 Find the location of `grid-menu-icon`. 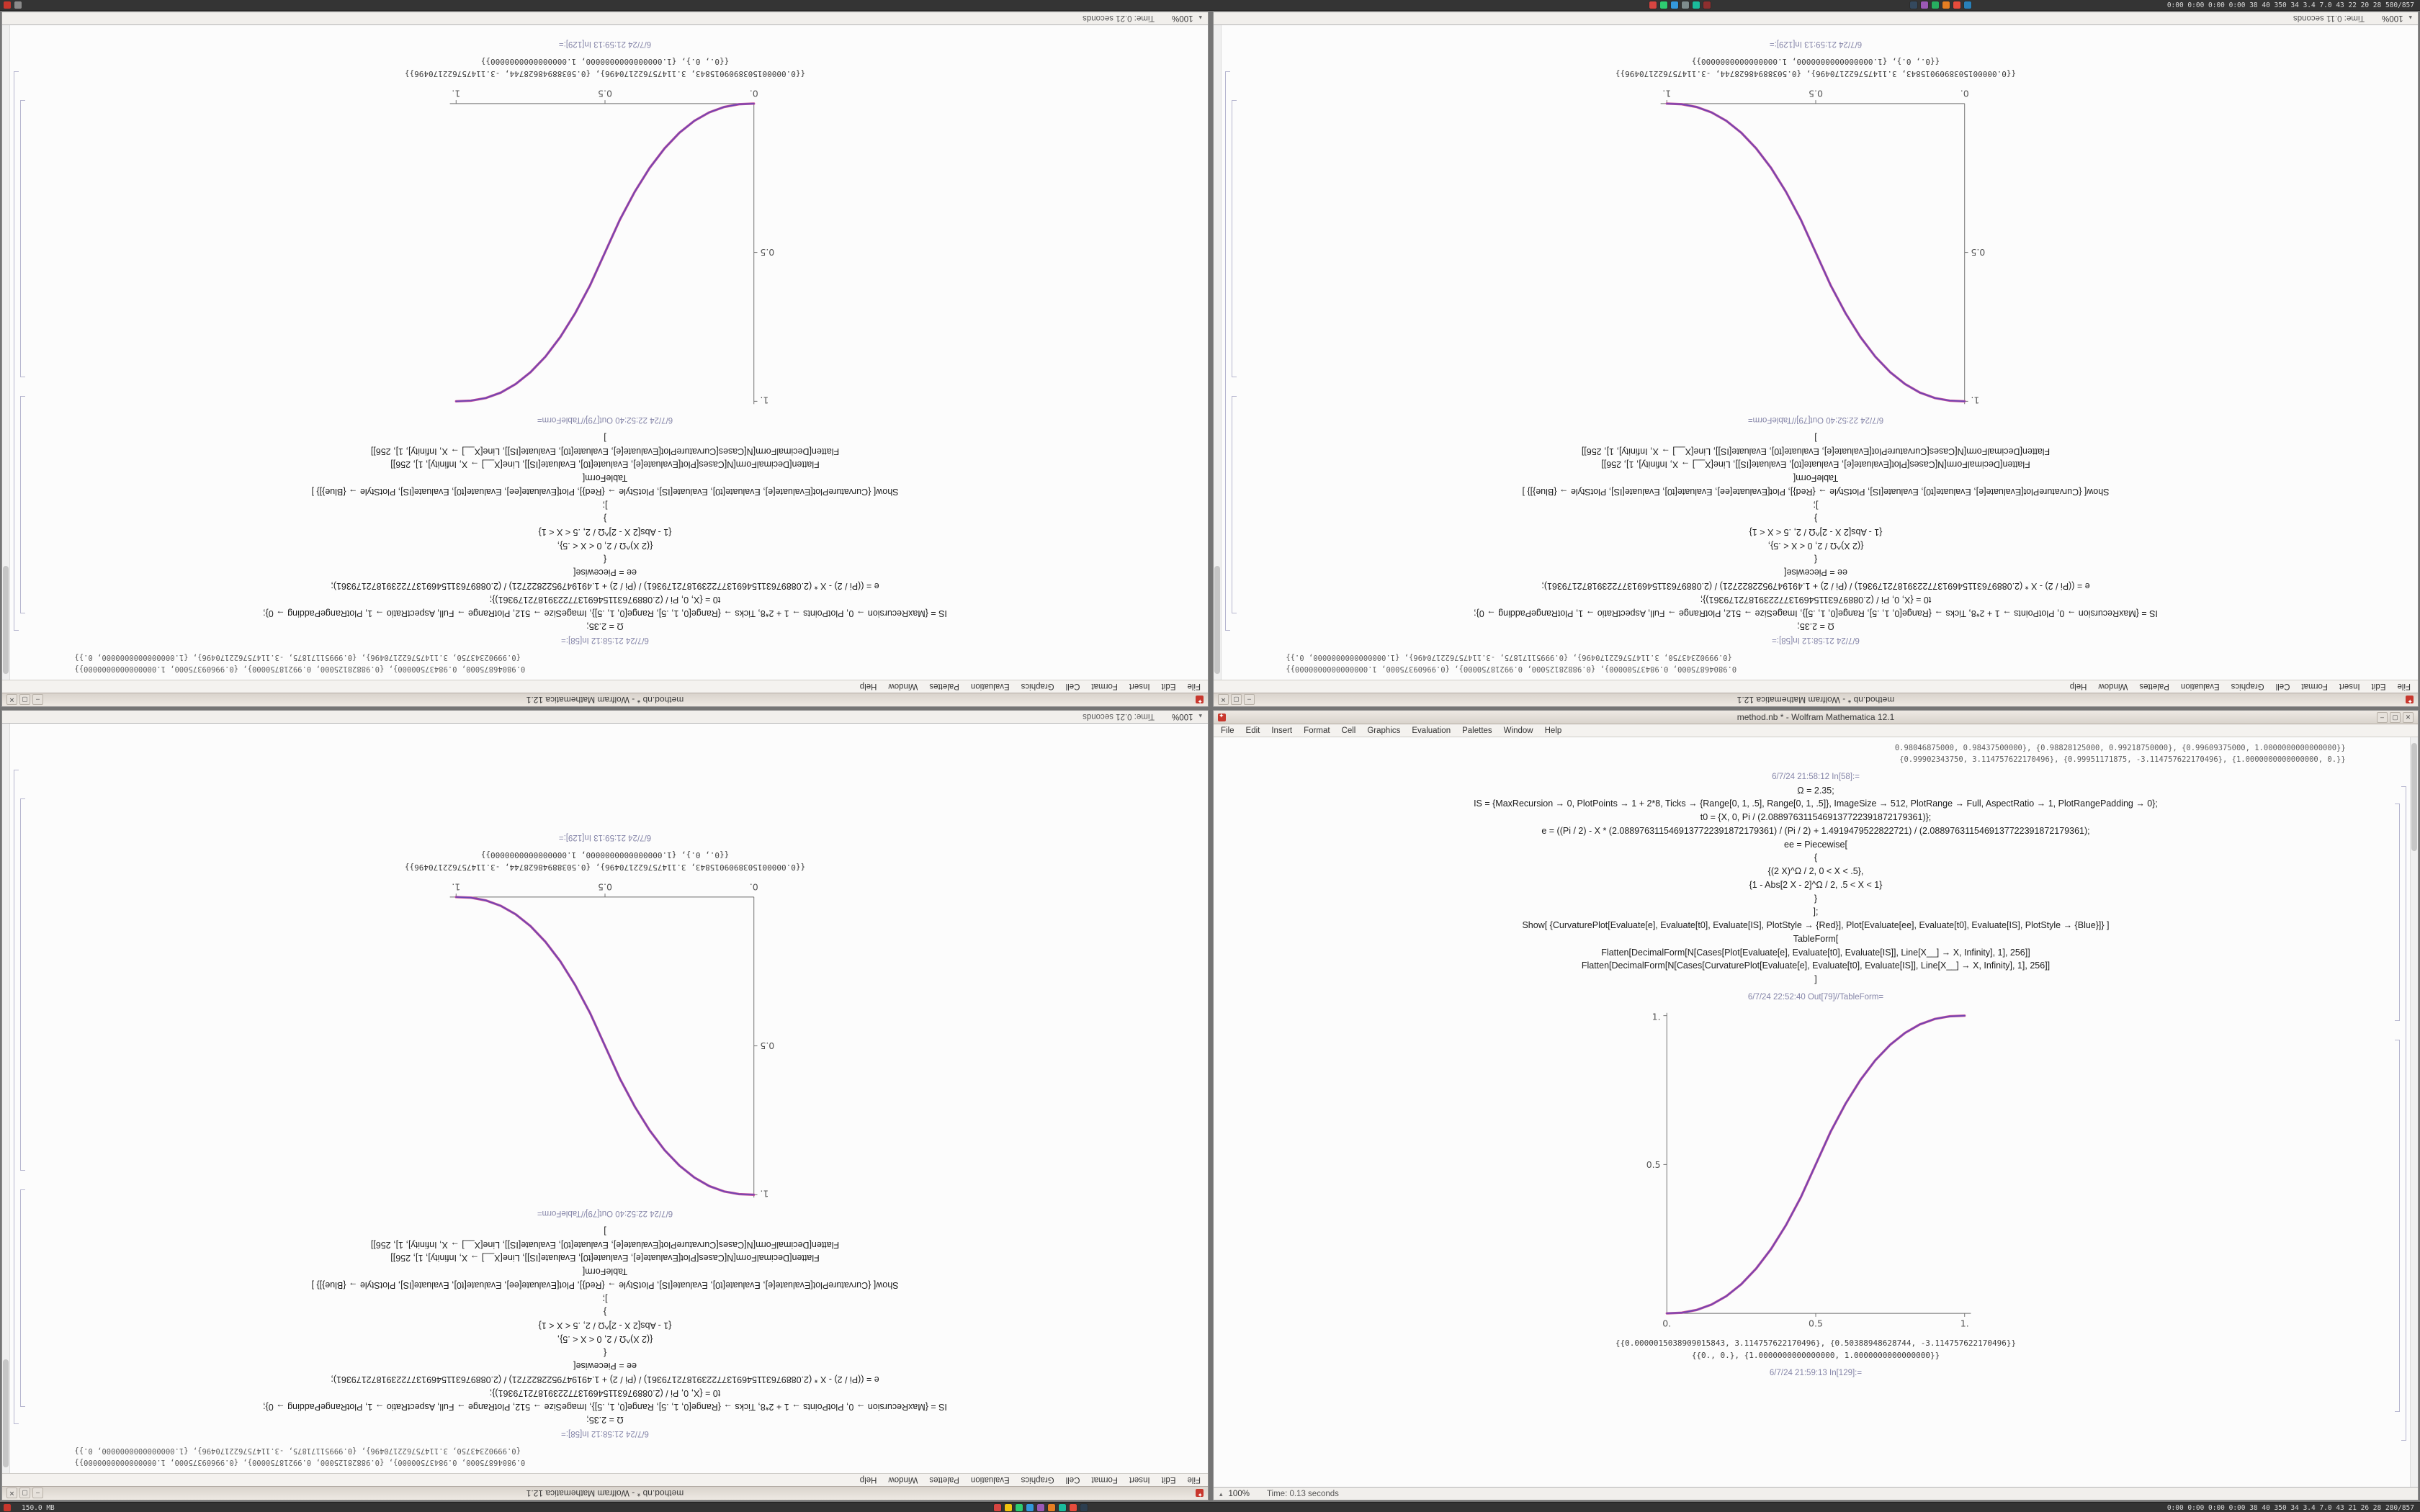

grid-menu-icon is located at coordinates (18, 5).